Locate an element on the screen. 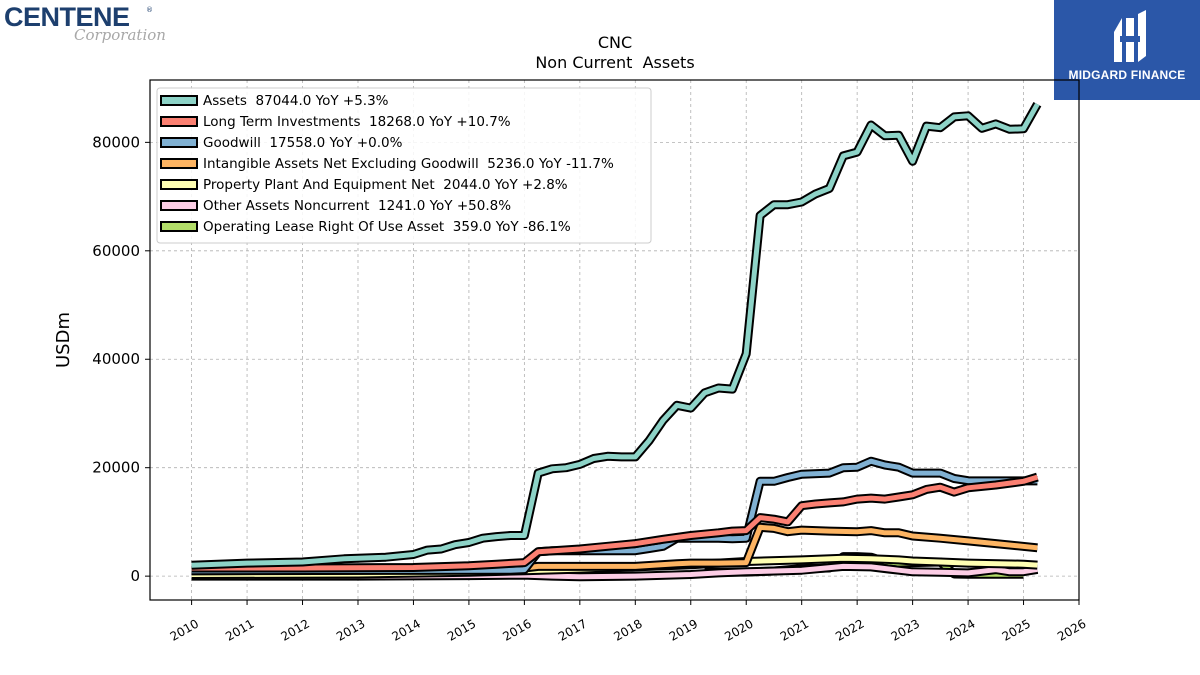 The height and width of the screenshot is (675, 1200). x-tick-label: 2025 is located at coordinates (1016, 629).